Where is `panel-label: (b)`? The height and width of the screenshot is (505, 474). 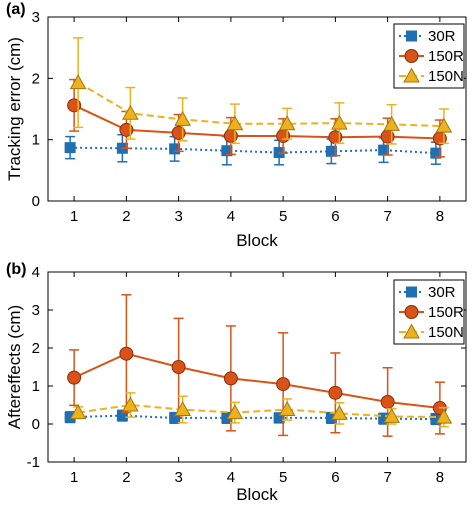
panel-label: (b) is located at coordinates (16, 269).